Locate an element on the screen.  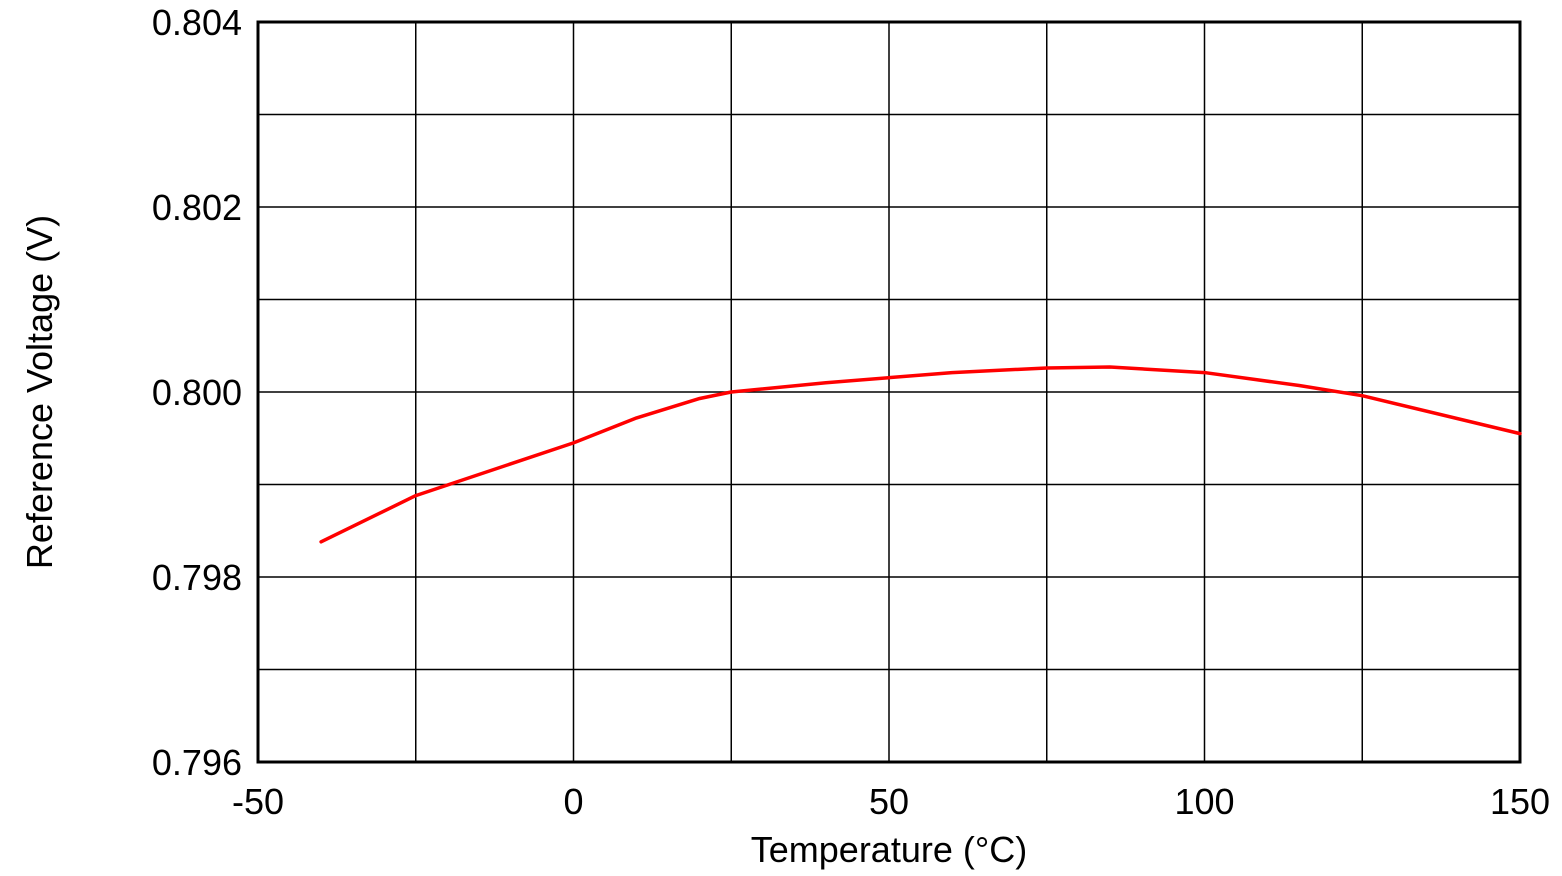
y-tick-label: 0.804 is located at coordinates (197, 22).